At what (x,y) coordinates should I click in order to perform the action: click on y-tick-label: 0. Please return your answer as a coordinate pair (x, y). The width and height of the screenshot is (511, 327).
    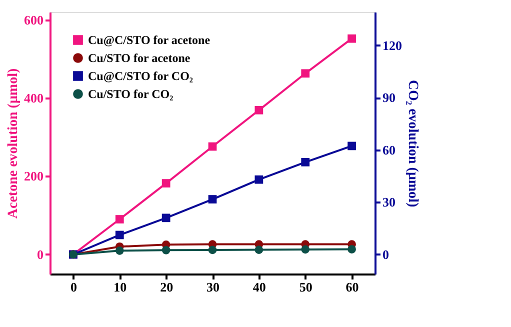
    Looking at the image, I should click on (40, 254).